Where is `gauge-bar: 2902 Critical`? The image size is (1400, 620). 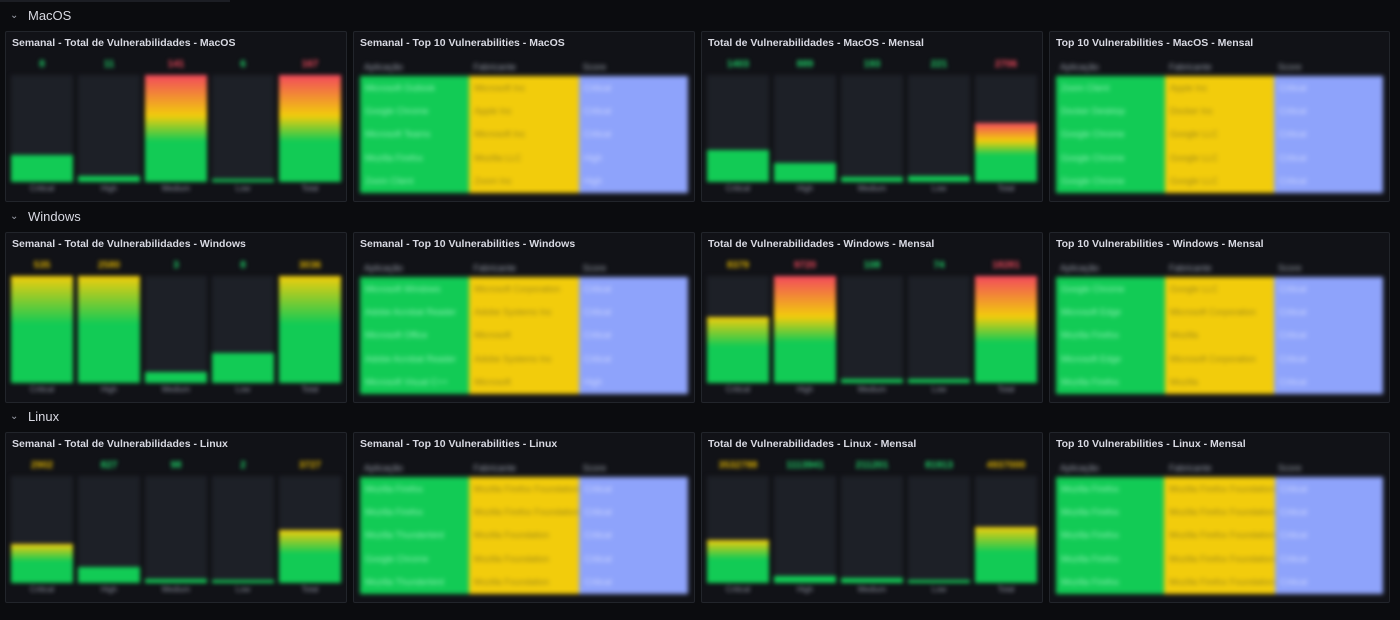 gauge-bar: 2902 Critical is located at coordinates (42, 527).